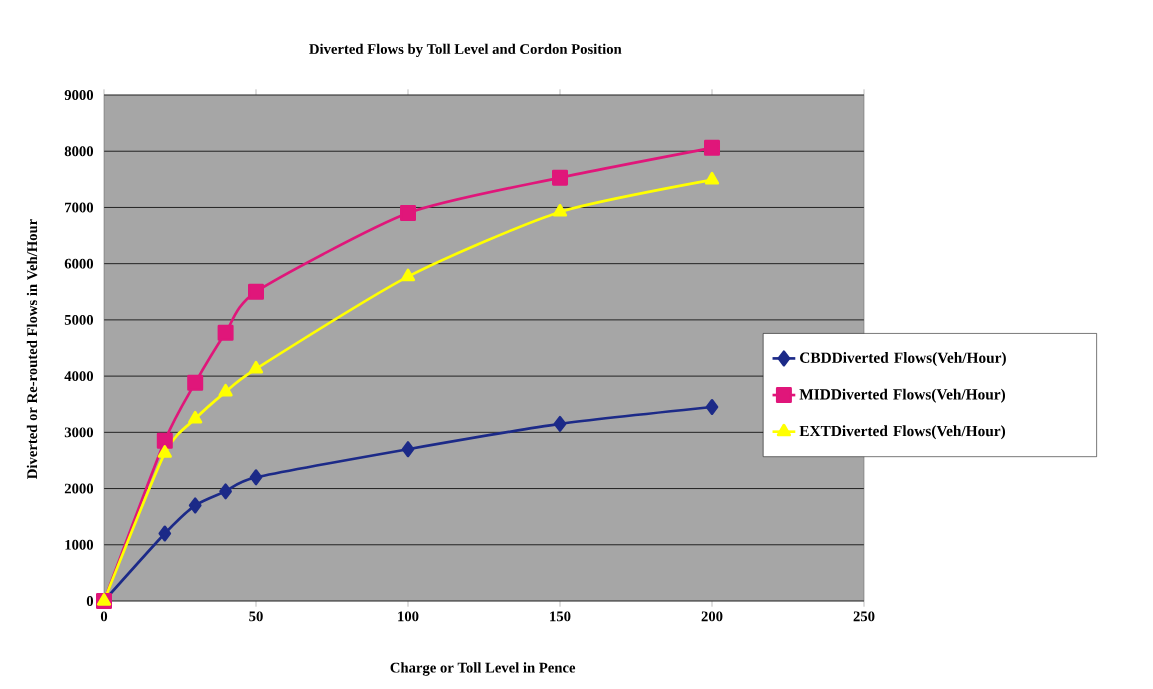  What do you see at coordinates (560, 616) in the screenshot?
I see `x-tick-label: 150` at bounding box center [560, 616].